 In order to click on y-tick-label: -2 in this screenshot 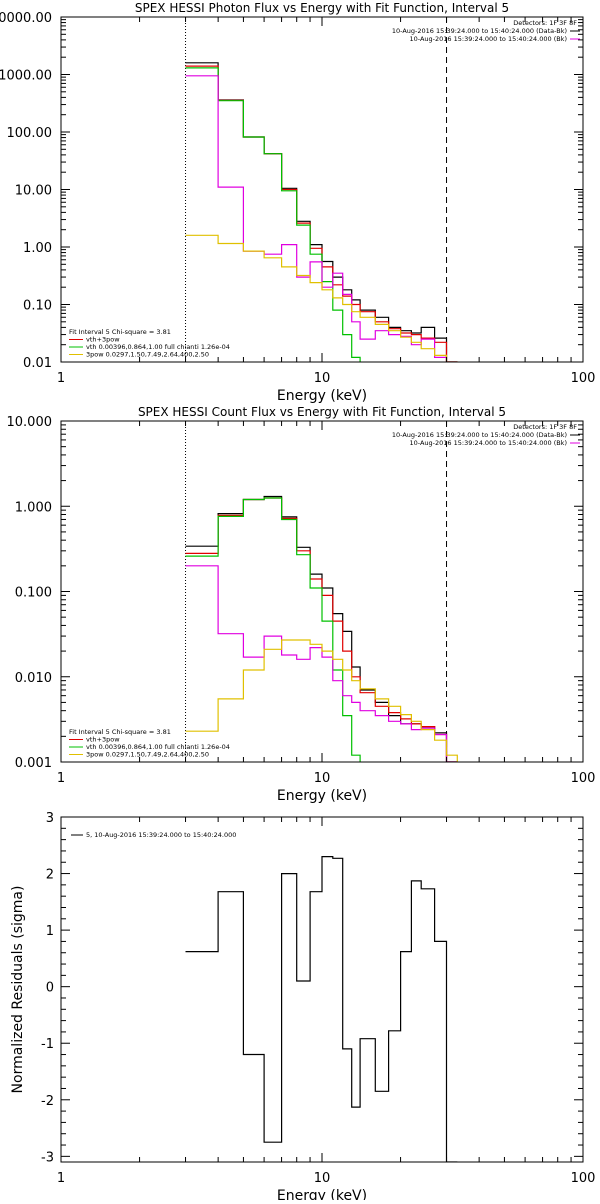, I will do `click(47, 1101)`.